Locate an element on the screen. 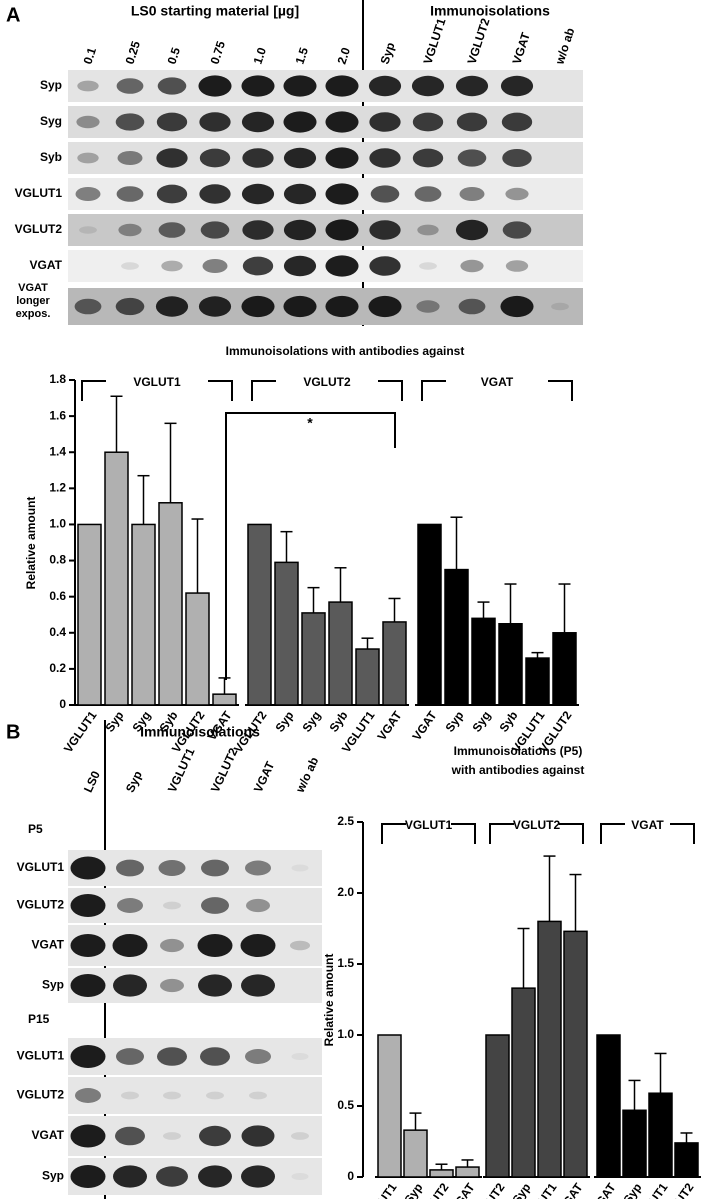 The height and width of the screenshot is (1204, 702). lane-label: 2.0 is located at coordinates (344, 55).